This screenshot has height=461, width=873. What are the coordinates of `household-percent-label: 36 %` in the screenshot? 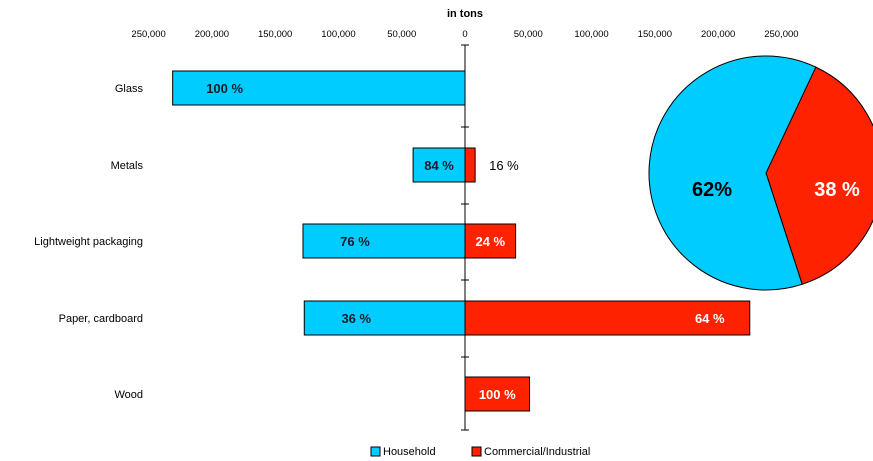 It's located at (356, 318).